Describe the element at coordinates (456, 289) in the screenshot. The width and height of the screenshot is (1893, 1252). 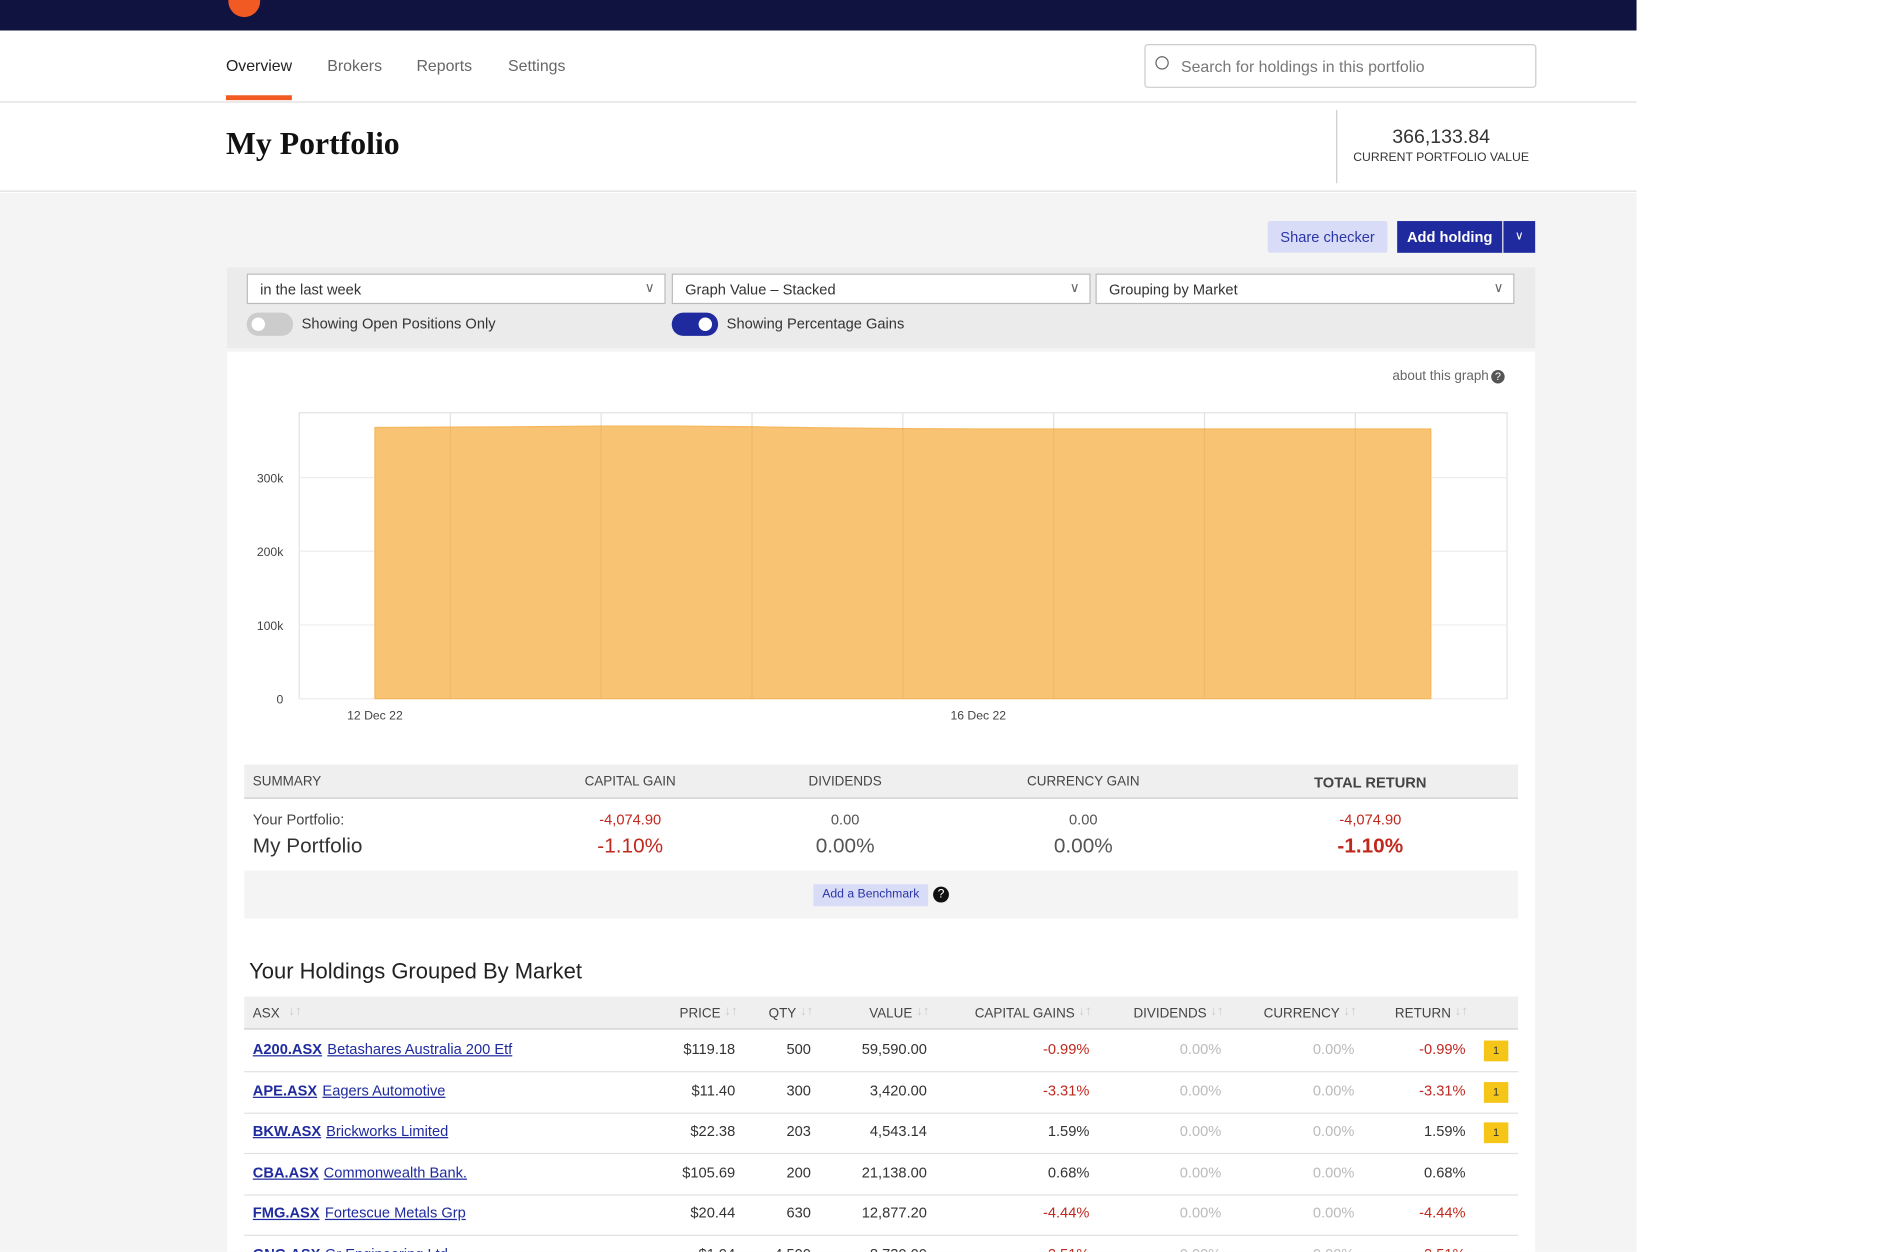
I see `select: in the last week ∨` at that location.